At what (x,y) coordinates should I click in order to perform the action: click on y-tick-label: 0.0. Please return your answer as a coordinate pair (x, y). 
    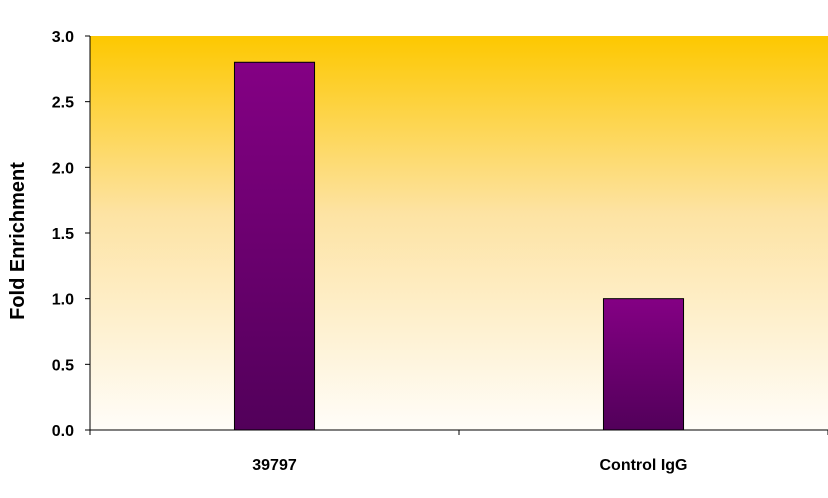
    Looking at the image, I should click on (63, 431).